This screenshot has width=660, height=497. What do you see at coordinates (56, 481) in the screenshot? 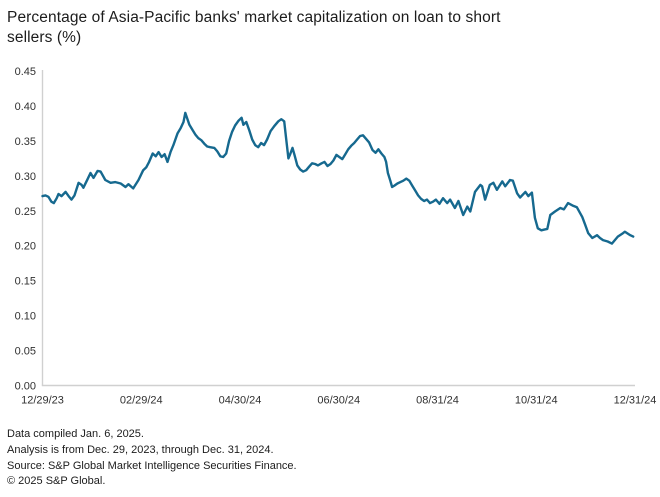
I see `footnote-copyright: © 2025 S&P Global.` at bounding box center [56, 481].